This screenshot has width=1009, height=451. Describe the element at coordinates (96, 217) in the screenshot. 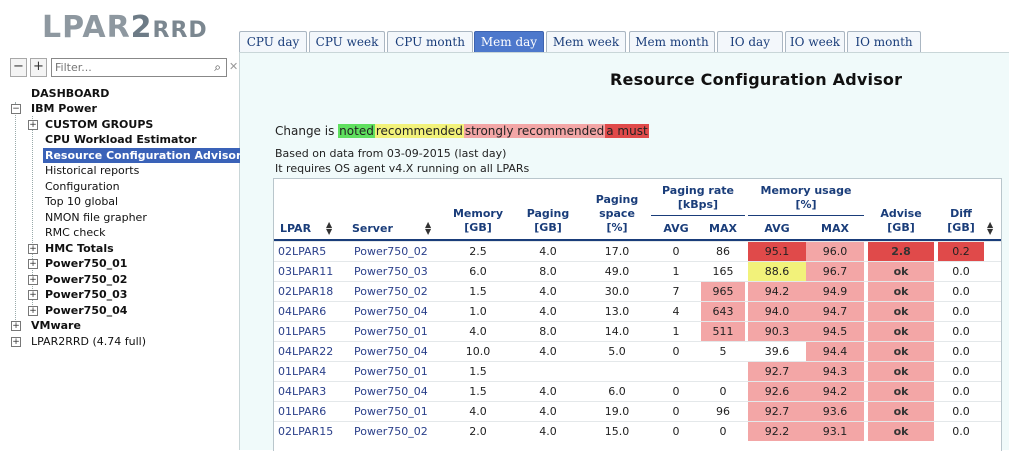

I see `tree-item-nmon-file-grapher: NMON file grapher` at that location.